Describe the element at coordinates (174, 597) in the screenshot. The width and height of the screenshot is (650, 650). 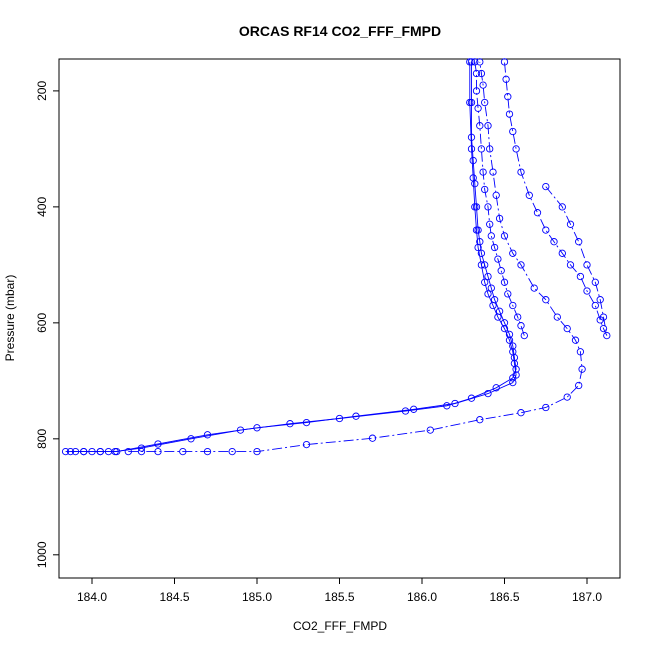
I see `x-tick-label: 184.5` at that location.